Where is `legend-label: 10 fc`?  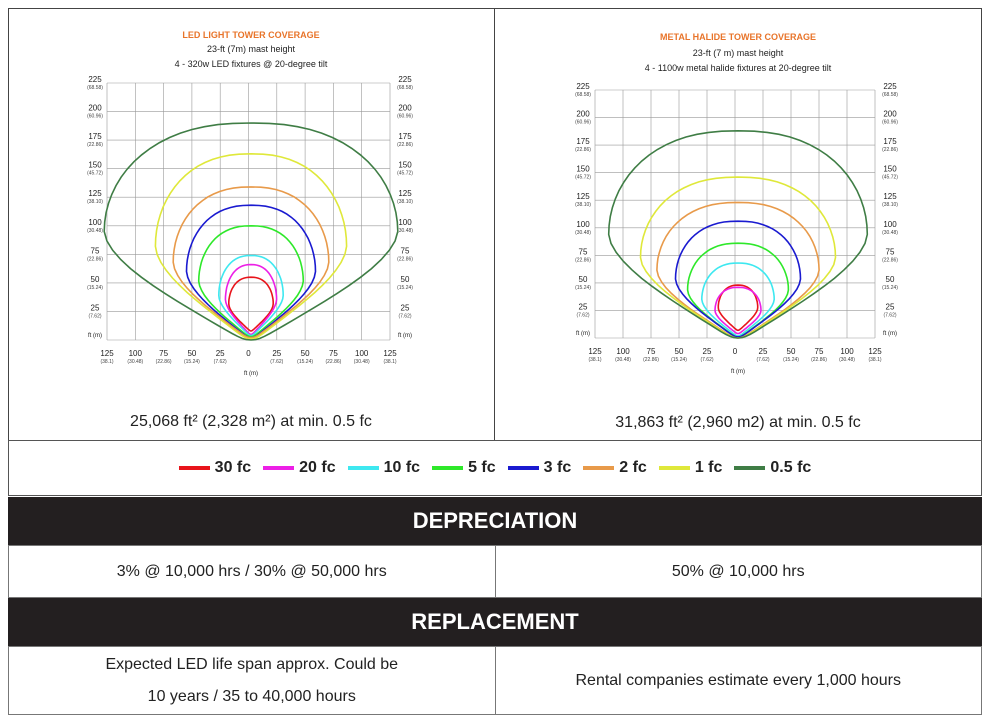
legend-label: 10 fc is located at coordinates (402, 467).